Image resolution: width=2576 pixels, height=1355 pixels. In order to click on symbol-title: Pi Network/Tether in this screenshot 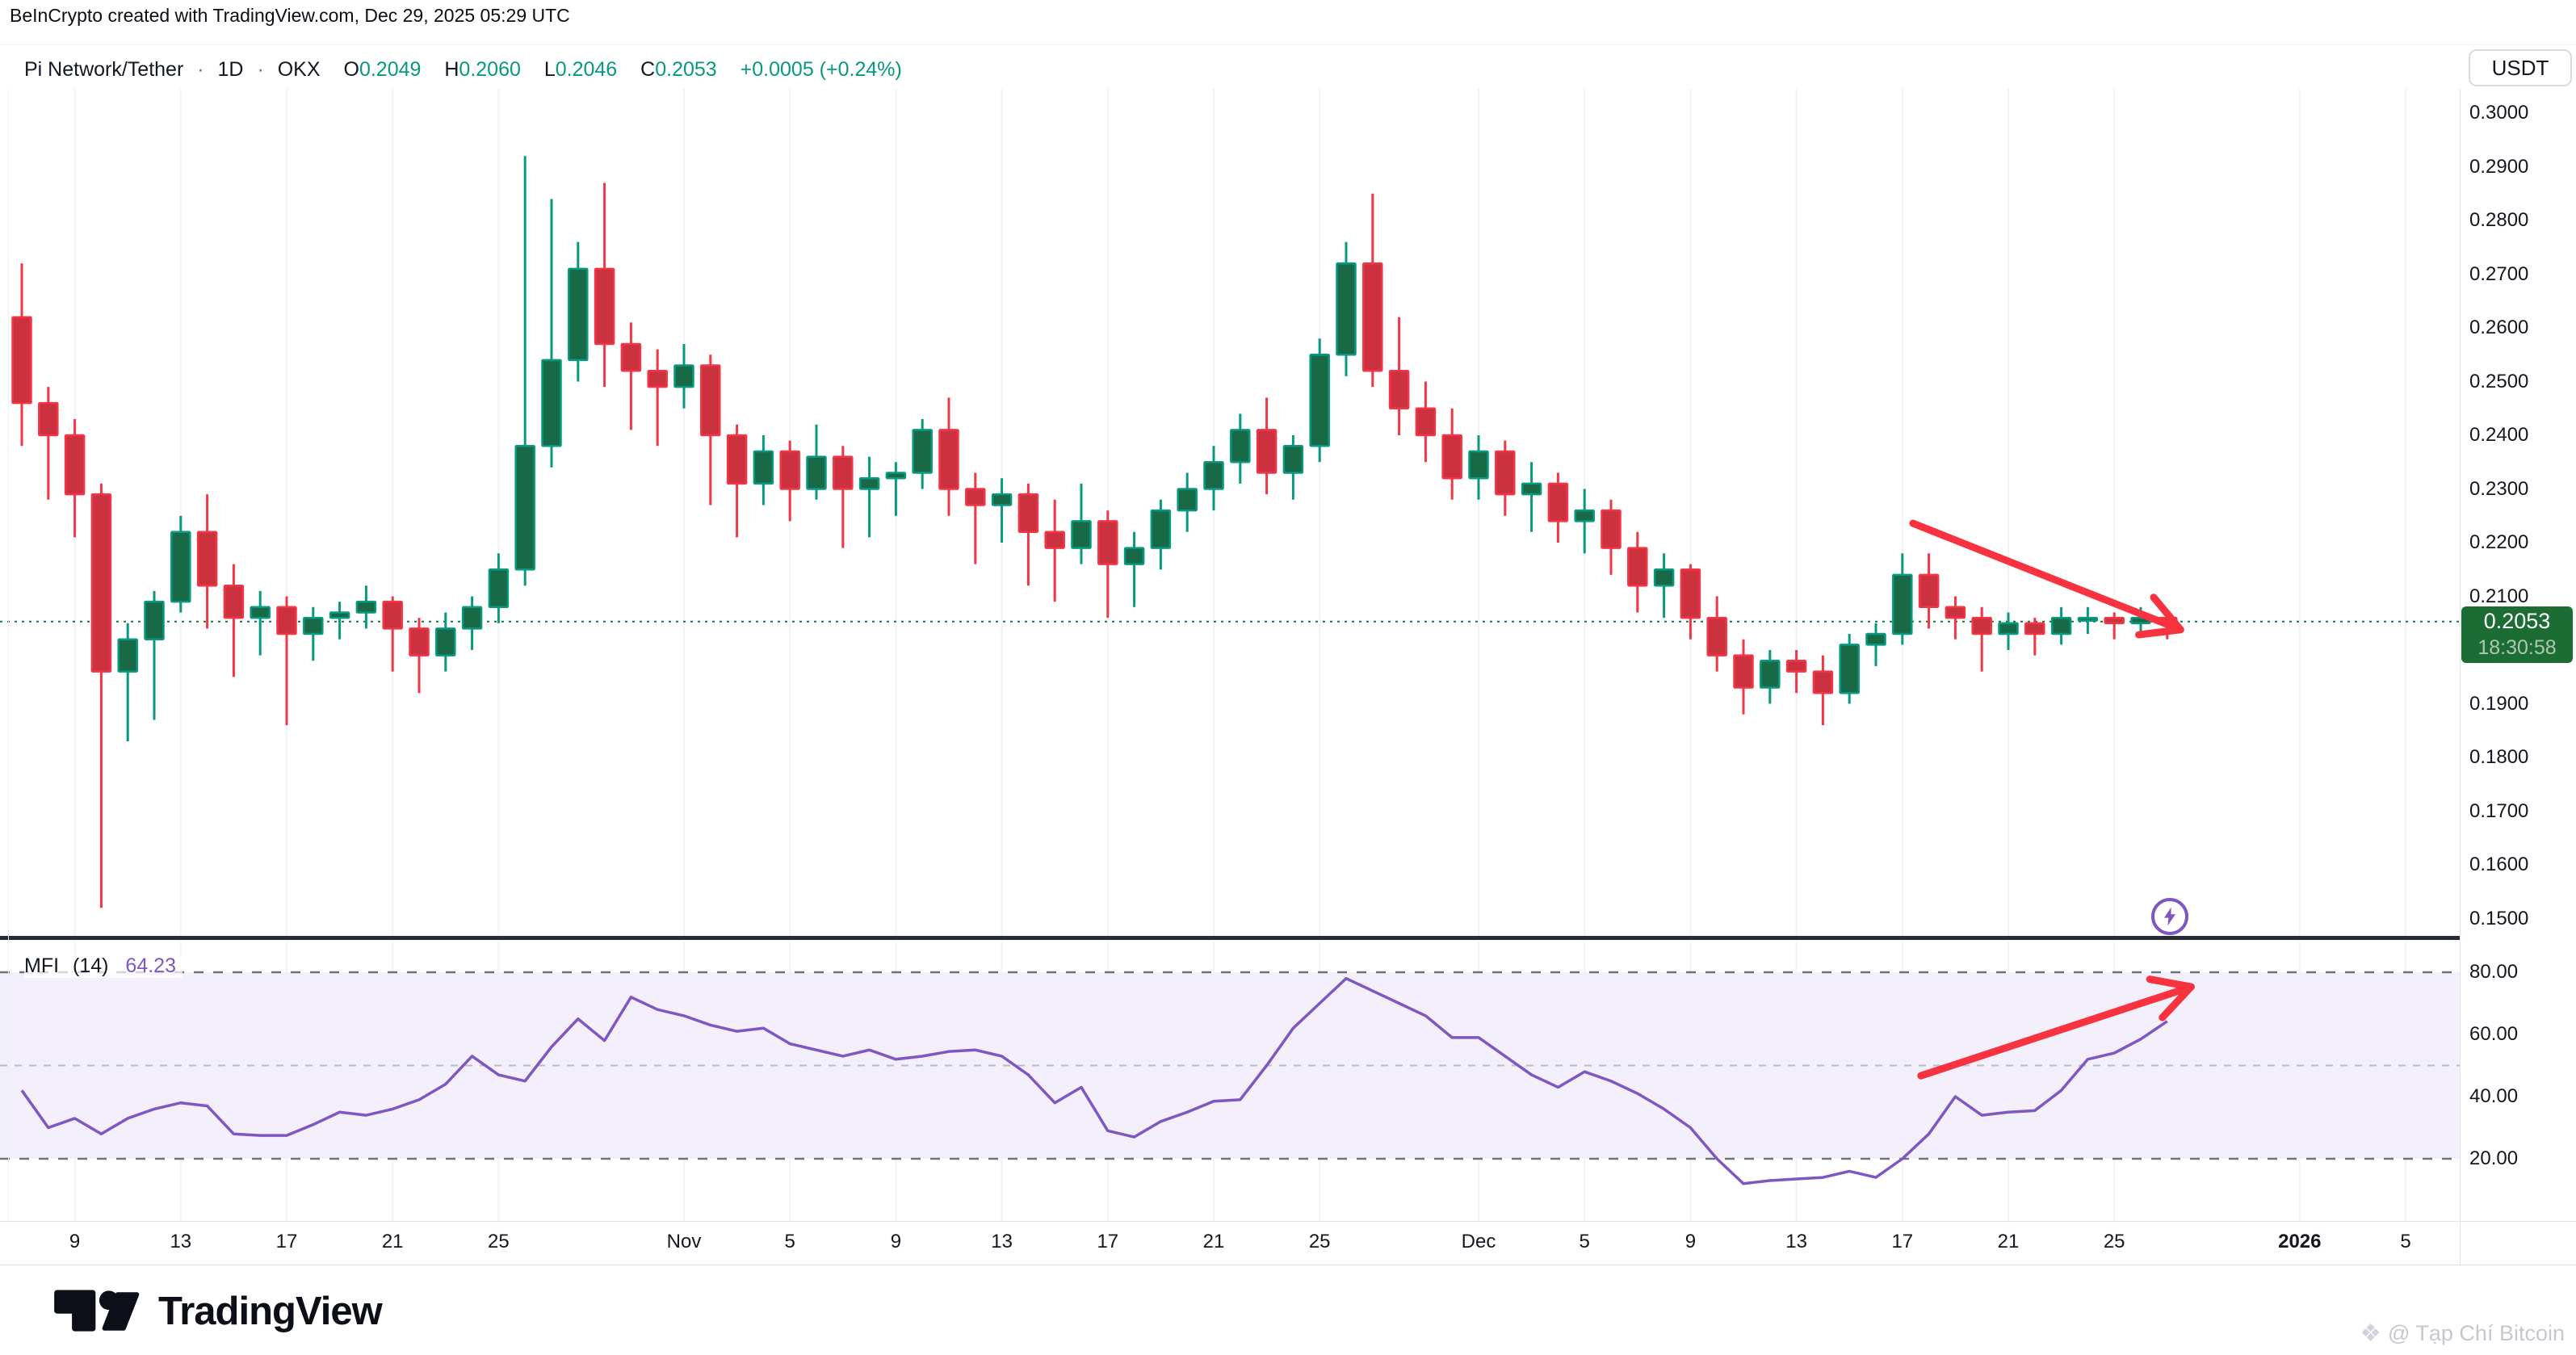, I will do `click(104, 69)`.